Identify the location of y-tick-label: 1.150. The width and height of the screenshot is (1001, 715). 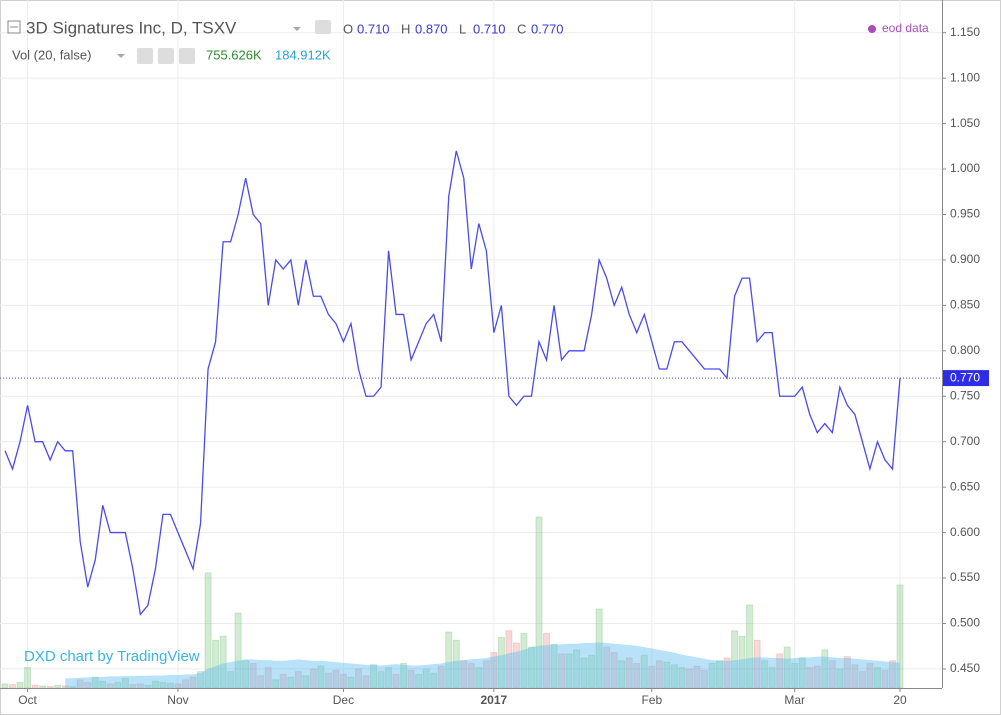
(965, 32).